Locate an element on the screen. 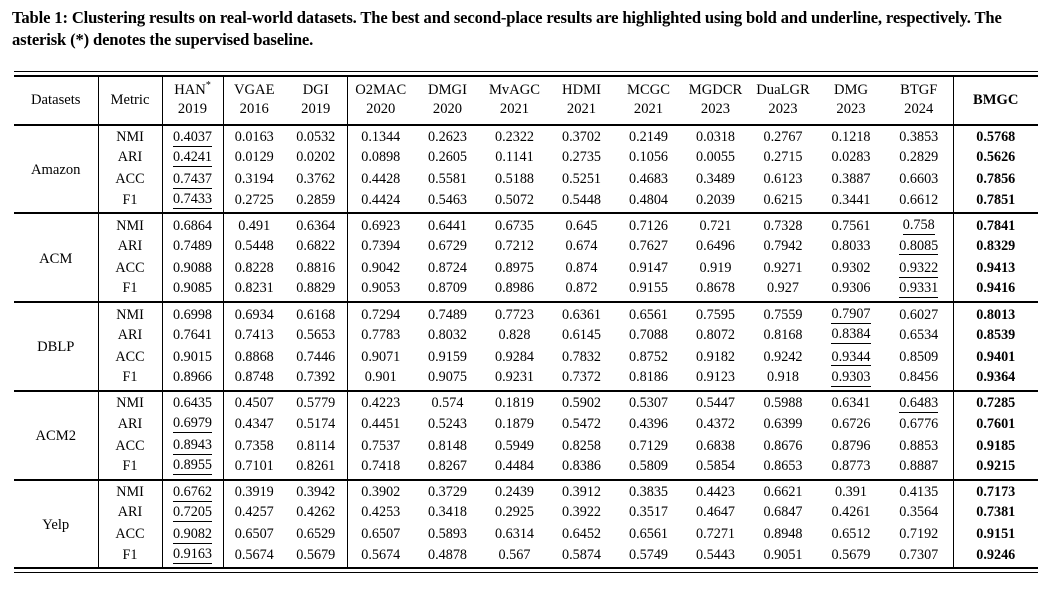  column-header-method: DuaLGR 2023 is located at coordinates (783, 100).